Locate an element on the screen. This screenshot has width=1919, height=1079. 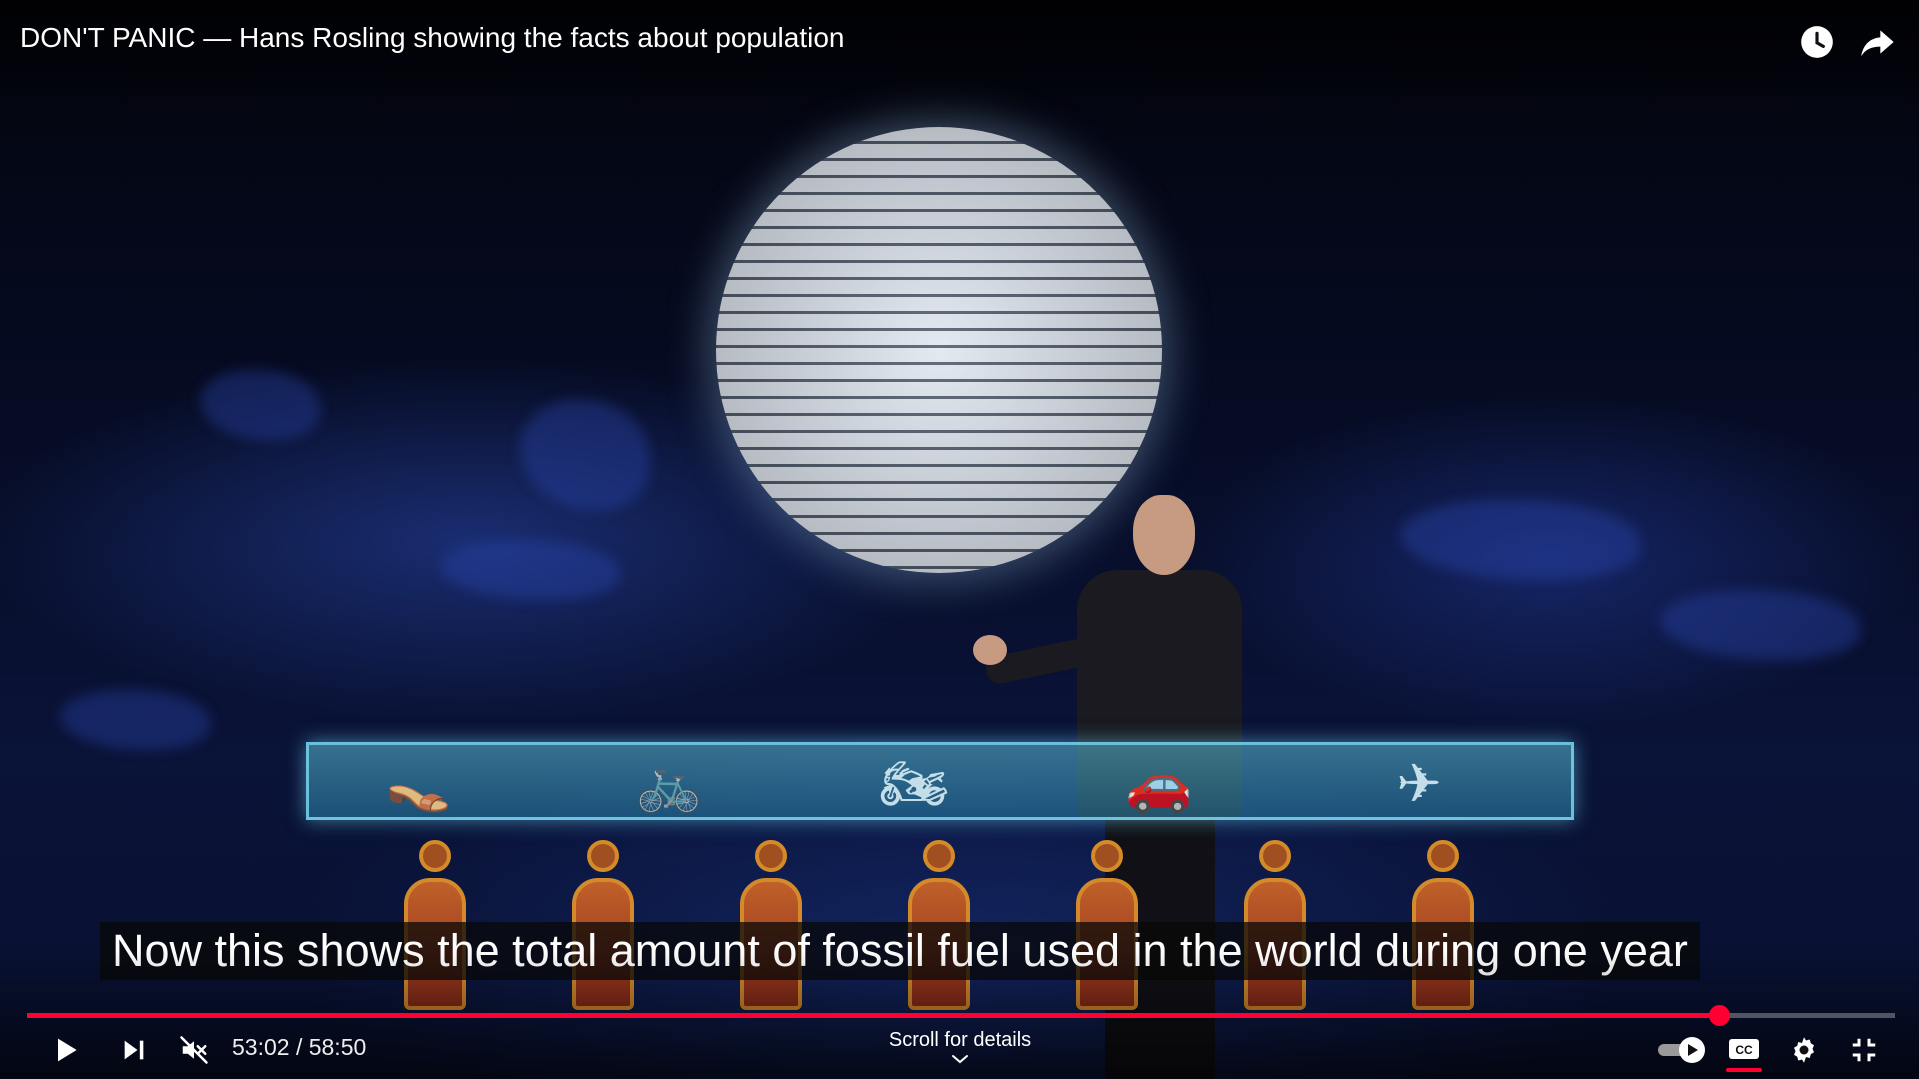
next-button is located at coordinates (134, 1050).